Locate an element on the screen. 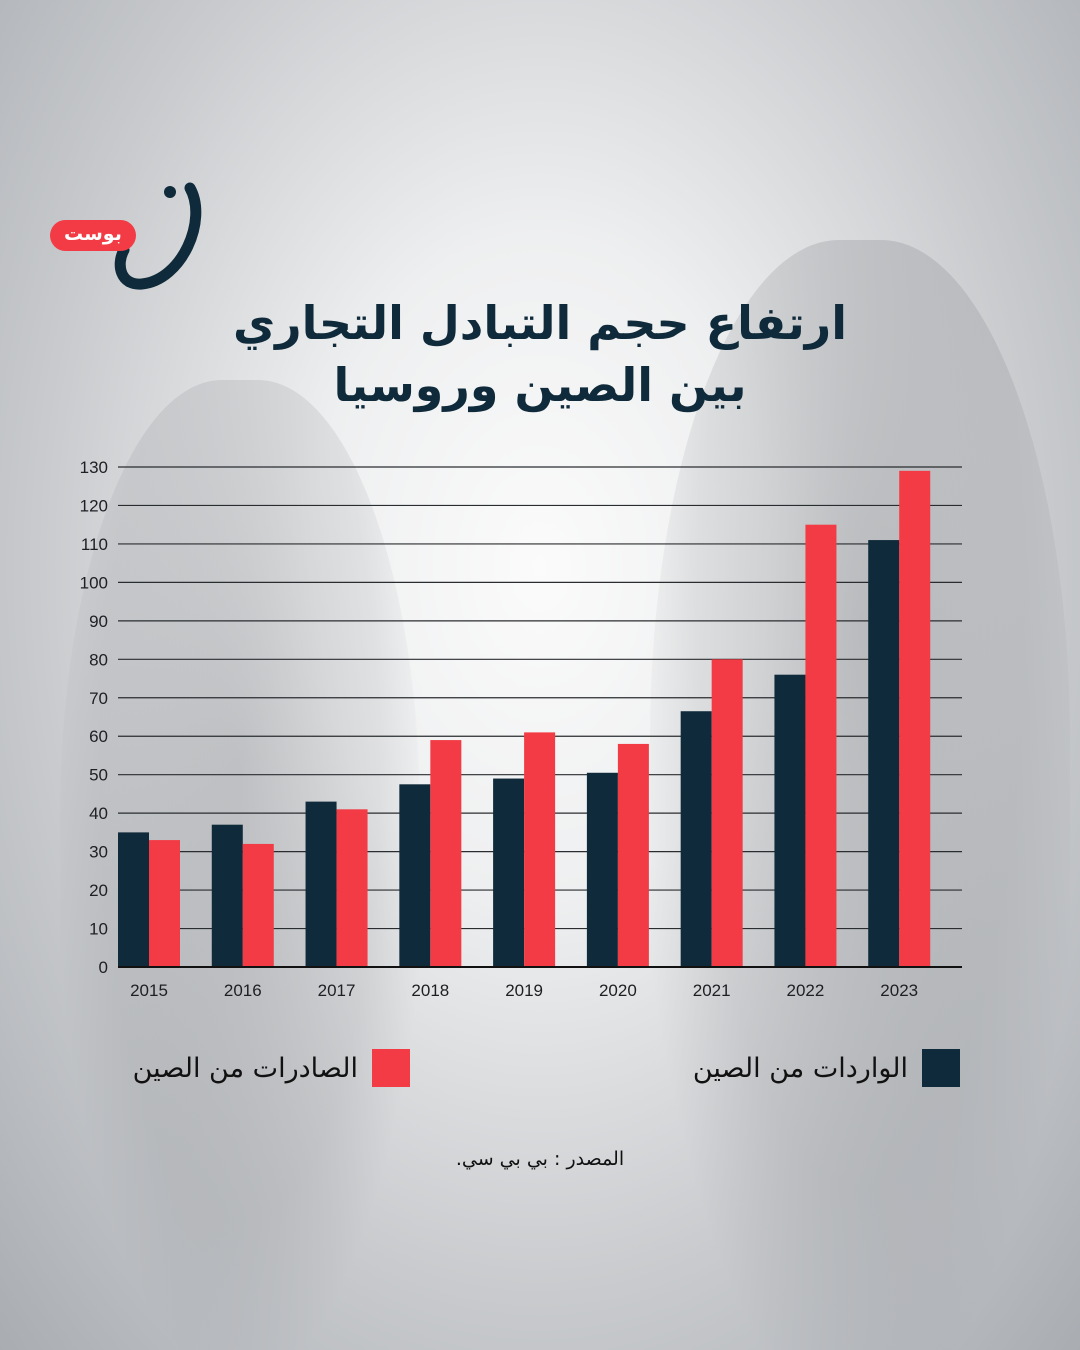 The height and width of the screenshot is (1350, 1080). chart-title-line-2: بين الصين وروسيا is located at coordinates (540, 385).